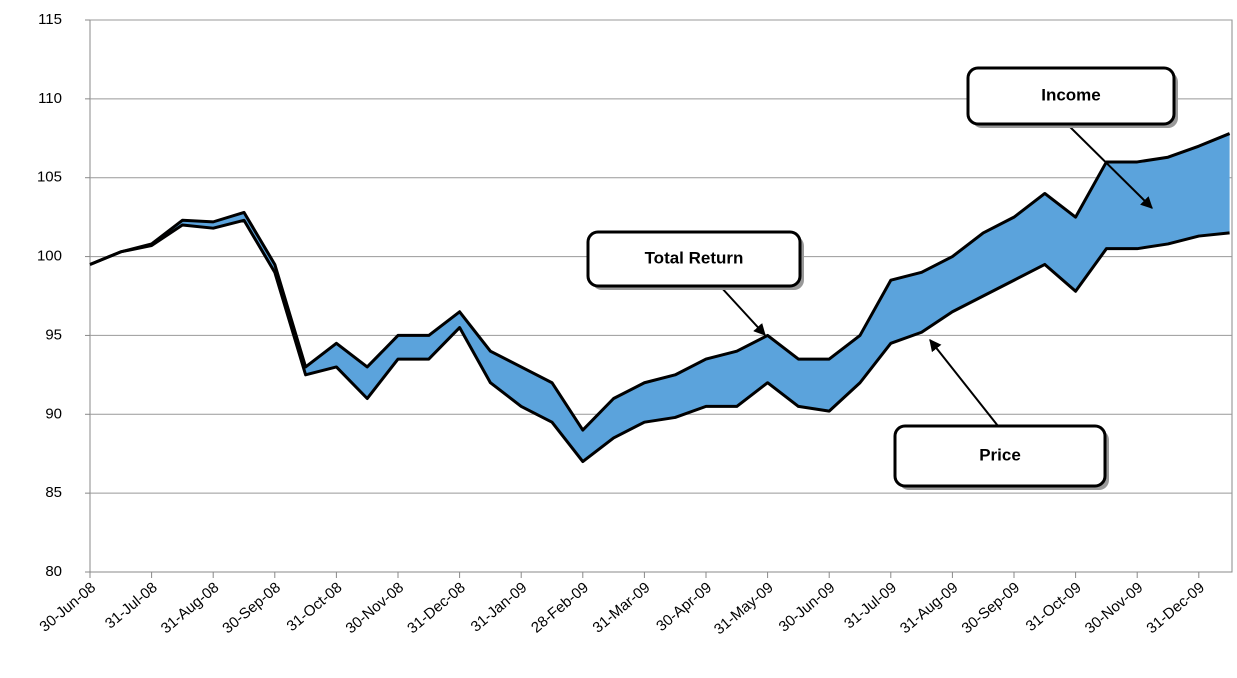 The image size is (1237, 678). What do you see at coordinates (744, 608) in the screenshot?
I see `x-tick-label: 31-May-09` at bounding box center [744, 608].